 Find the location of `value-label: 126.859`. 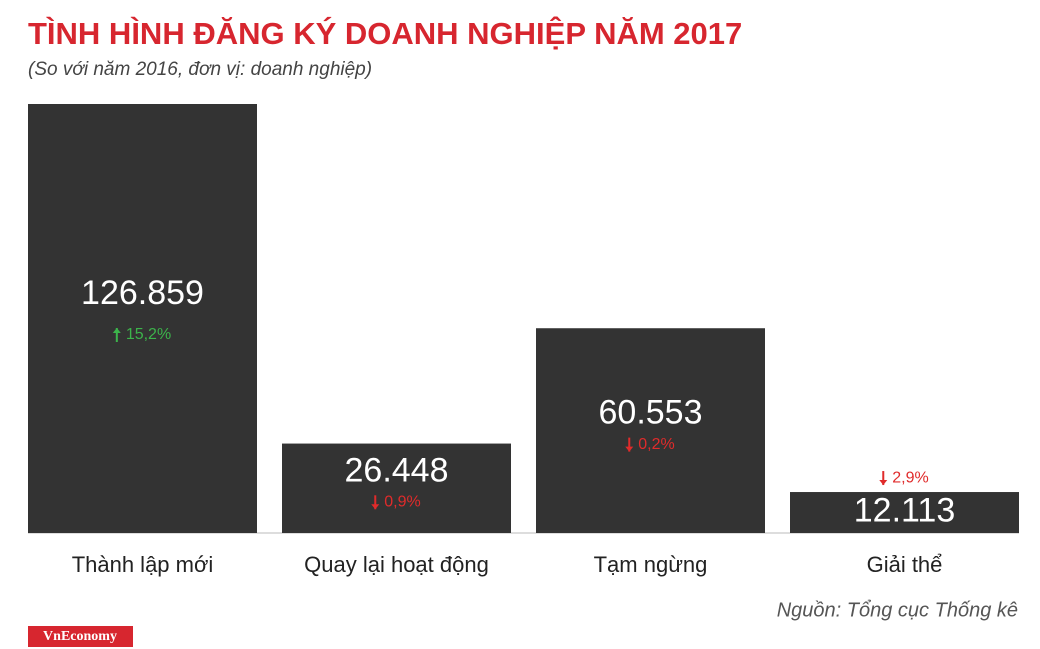

value-label: 126.859 is located at coordinates (142, 293).